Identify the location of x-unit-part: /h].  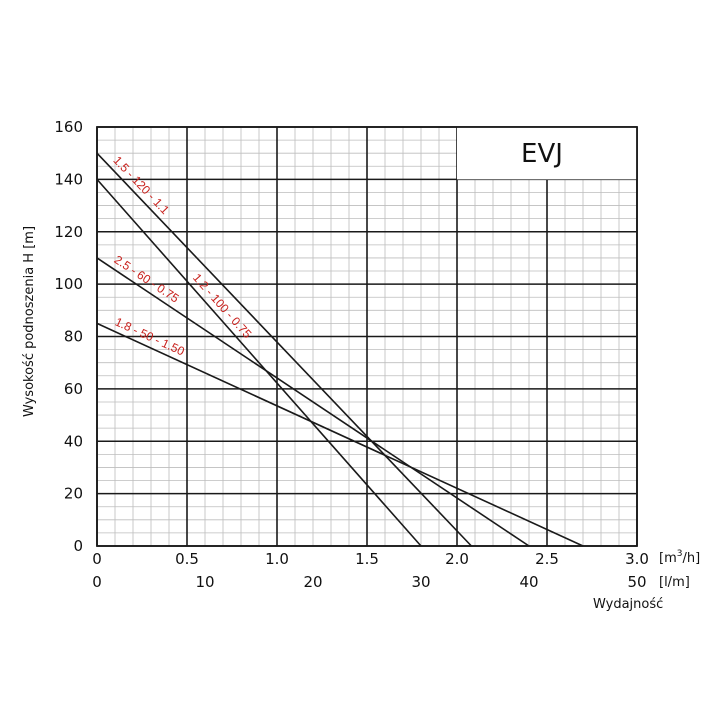
(691, 558).